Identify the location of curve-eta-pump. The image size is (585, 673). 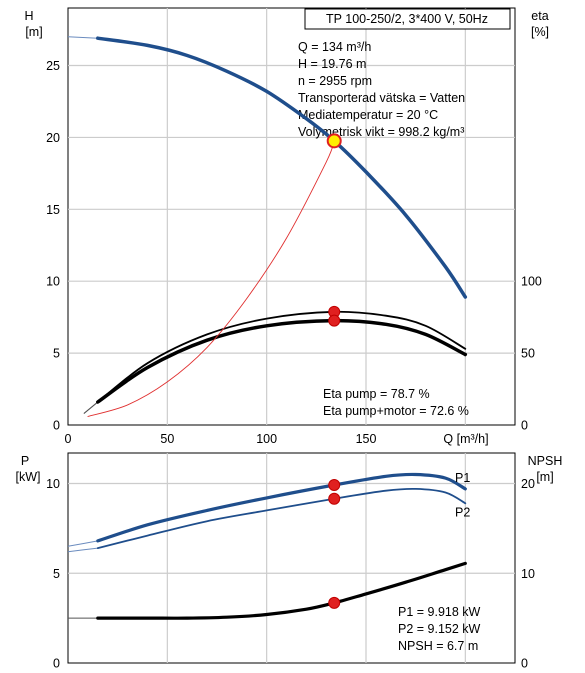
(282, 361).